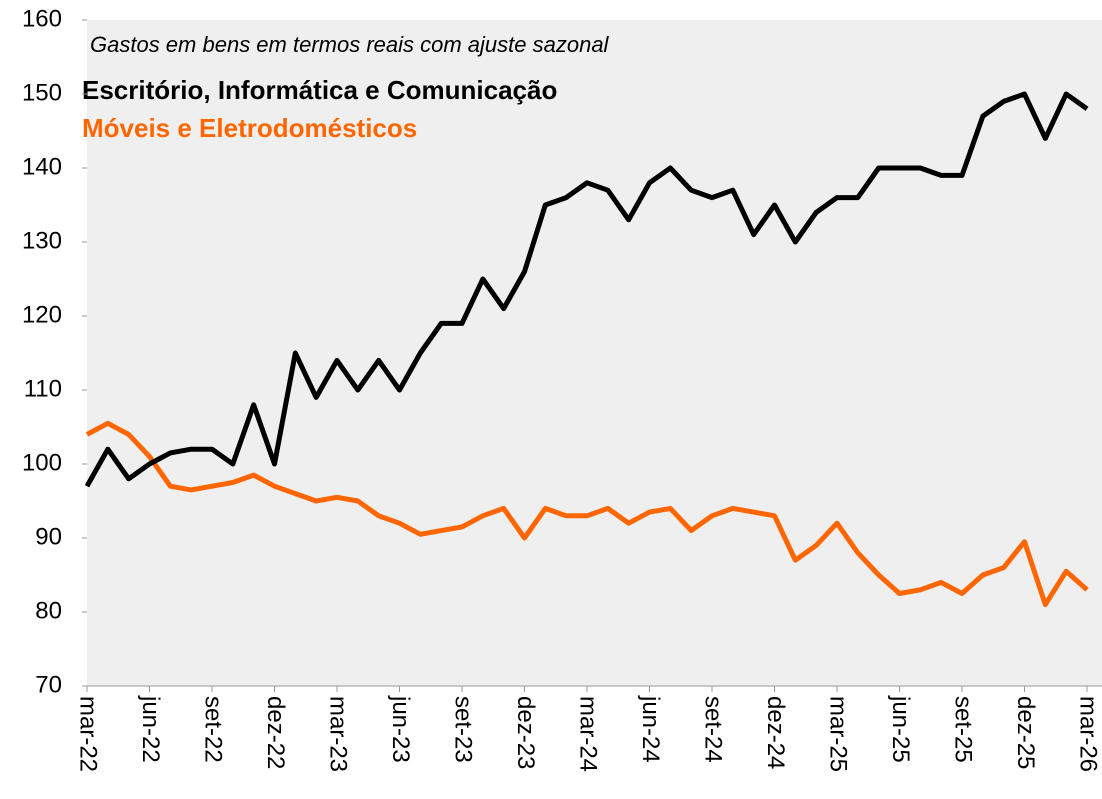 The height and width of the screenshot is (799, 1102). I want to click on x-tick-label: set-23, so click(463, 729).